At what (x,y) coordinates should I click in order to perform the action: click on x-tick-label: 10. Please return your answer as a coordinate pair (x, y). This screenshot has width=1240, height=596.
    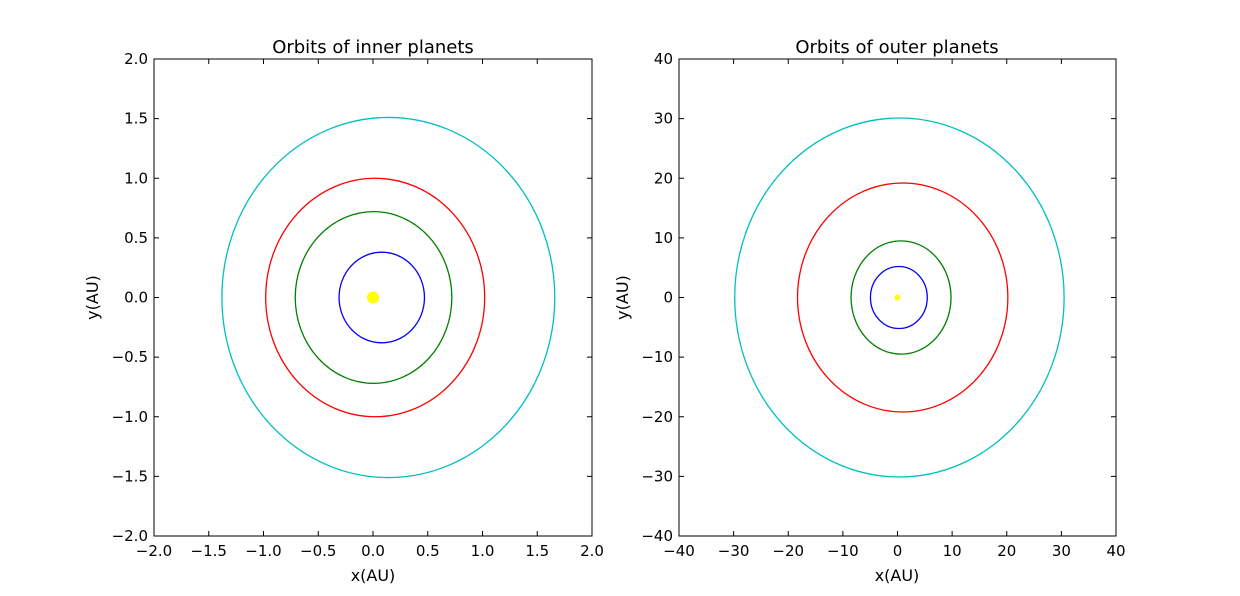
    Looking at the image, I should click on (952, 551).